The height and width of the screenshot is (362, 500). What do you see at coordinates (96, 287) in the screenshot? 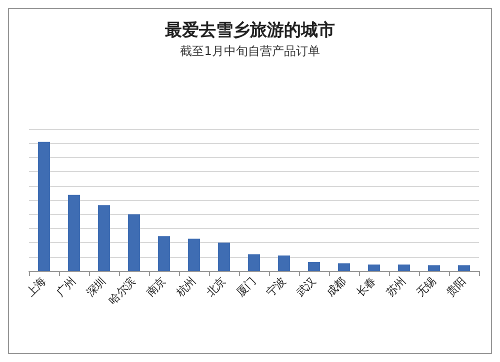
I see `x-tick-label: 深圳` at bounding box center [96, 287].